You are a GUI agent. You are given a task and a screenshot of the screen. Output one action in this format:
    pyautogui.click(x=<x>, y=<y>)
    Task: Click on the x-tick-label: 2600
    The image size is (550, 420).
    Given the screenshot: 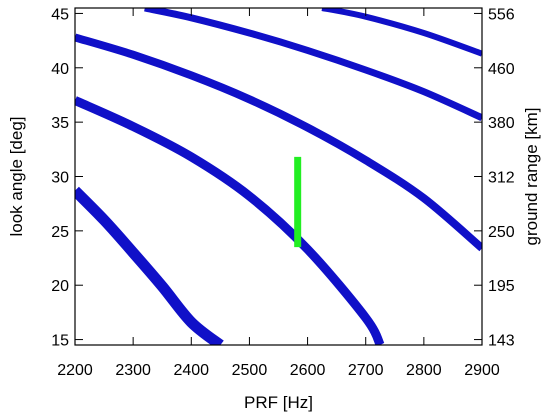 What is the action you would take?
    pyautogui.click(x=308, y=370)
    